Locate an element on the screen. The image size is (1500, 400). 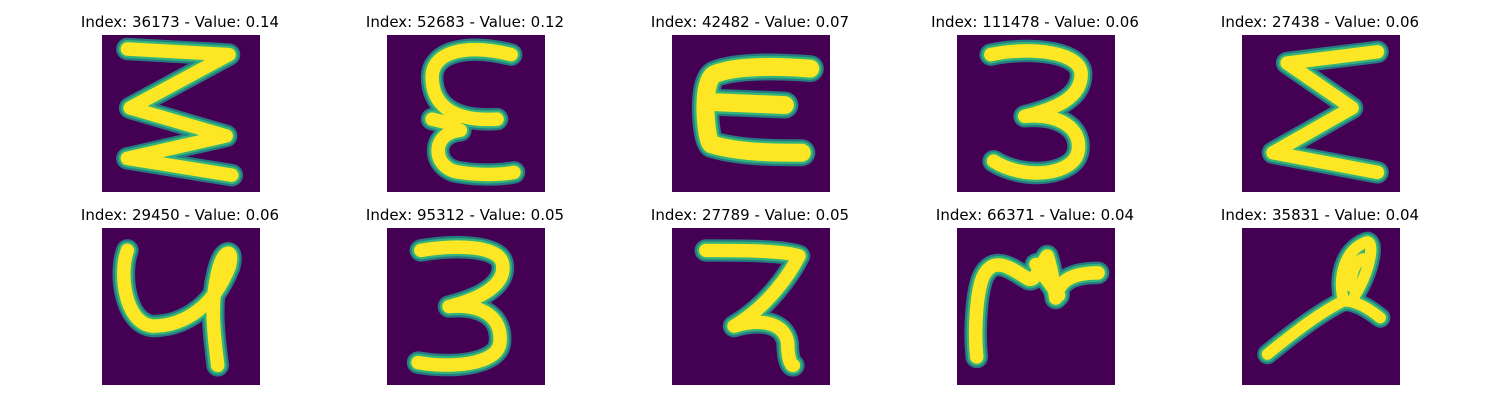
digit-panel: Index: 66371 - Value: 0.04 is located at coordinates (1035, 301).